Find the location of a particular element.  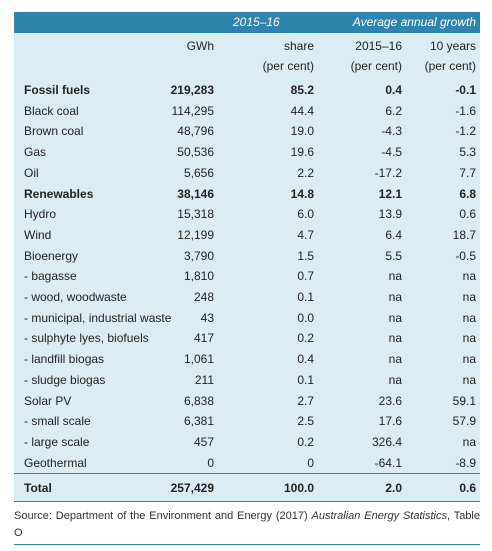

table-row: Gas 50,536 19.6 -4.5 5.3 is located at coordinates (247, 152).